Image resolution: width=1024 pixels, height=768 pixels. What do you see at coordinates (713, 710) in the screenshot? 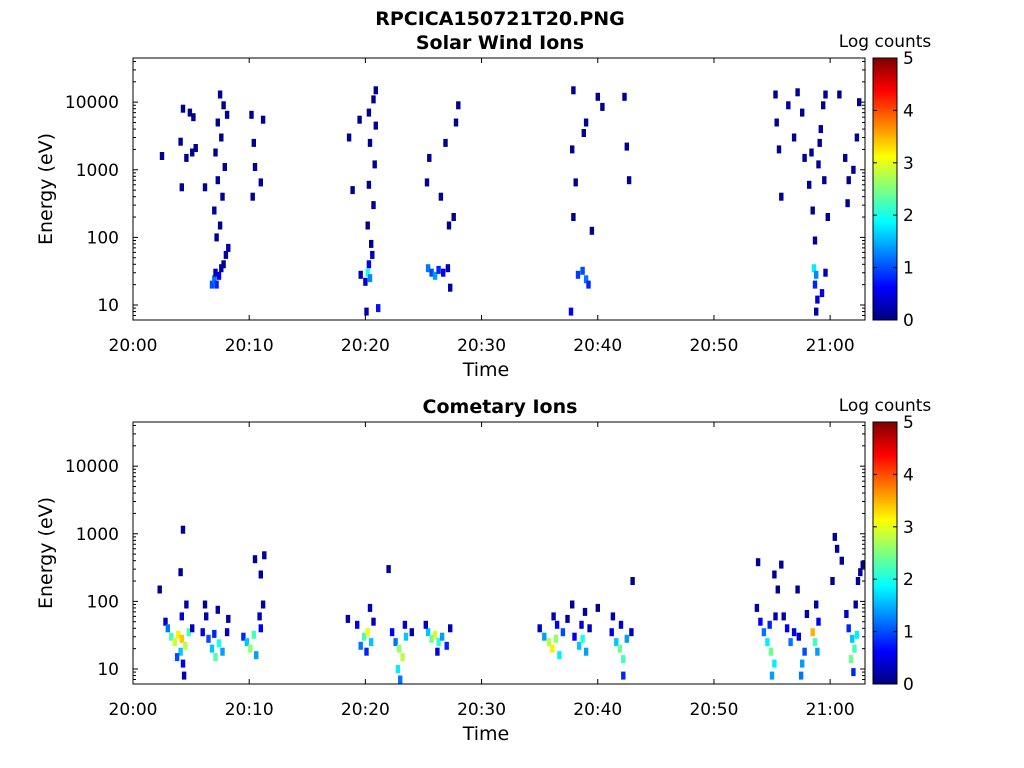
I see `x-tick-label: 20:50` at bounding box center [713, 710].